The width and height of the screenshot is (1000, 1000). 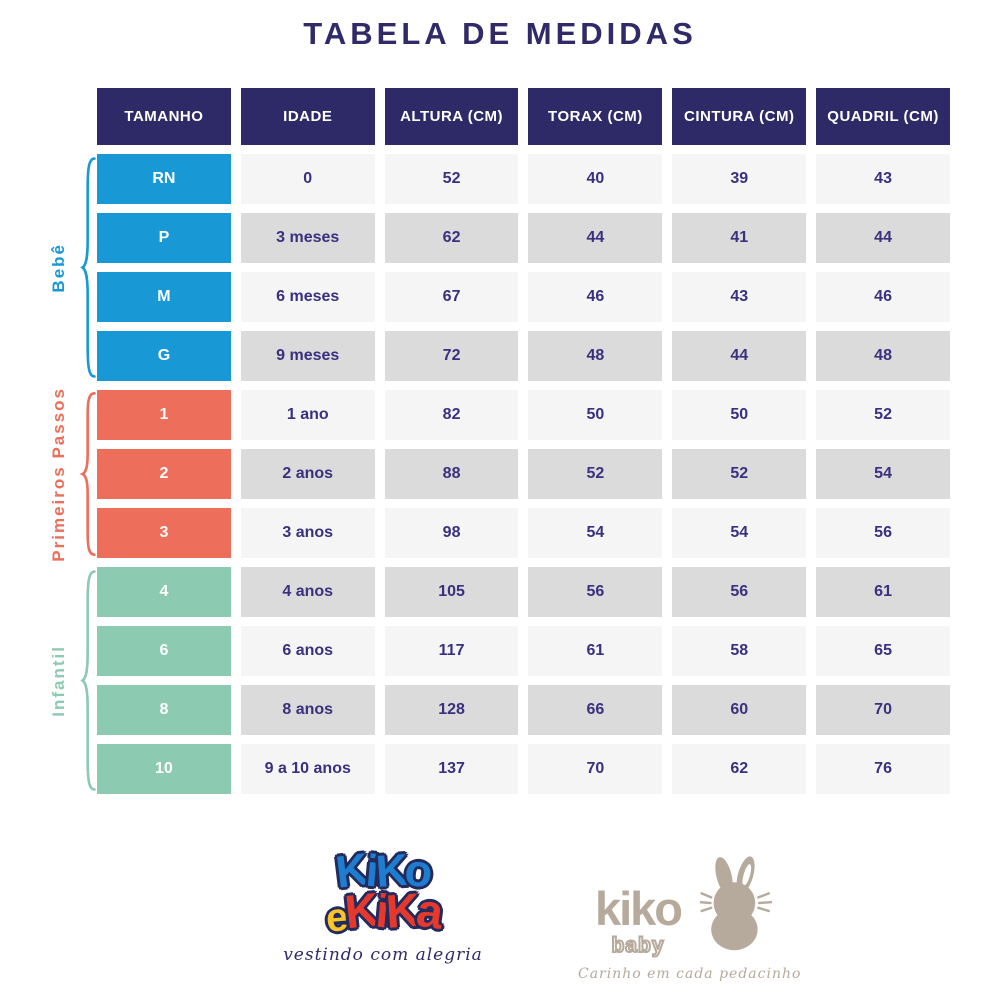 What do you see at coordinates (739, 710) in the screenshot?
I see `cintura-cell: 60` at bounding box center [739, 710].